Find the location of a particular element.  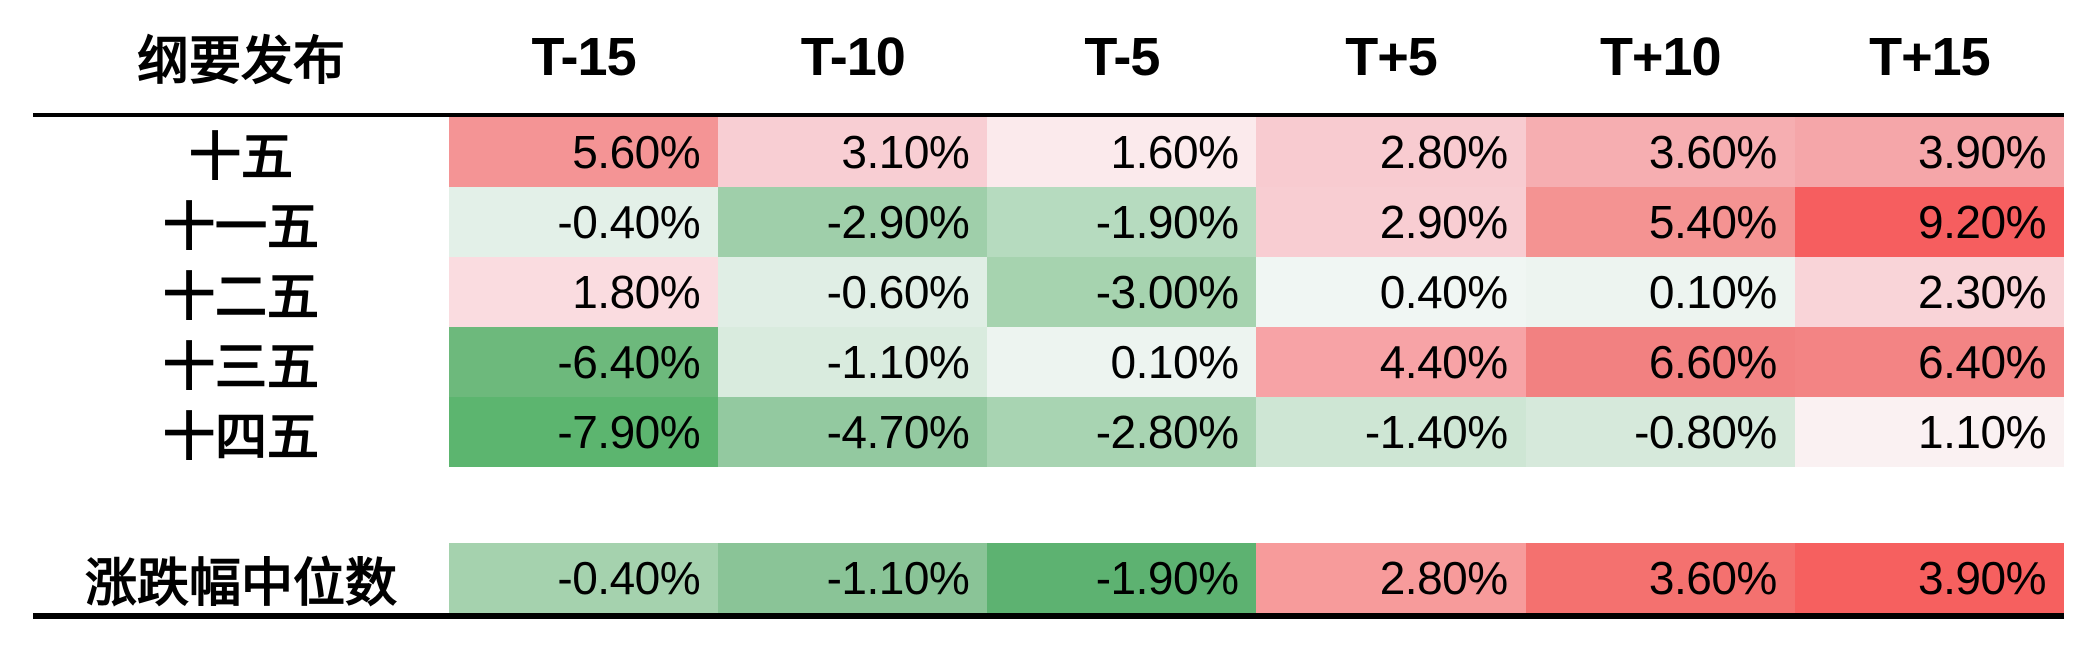

heatmap-cell: 3.10% is located at coordinates (853, 152).